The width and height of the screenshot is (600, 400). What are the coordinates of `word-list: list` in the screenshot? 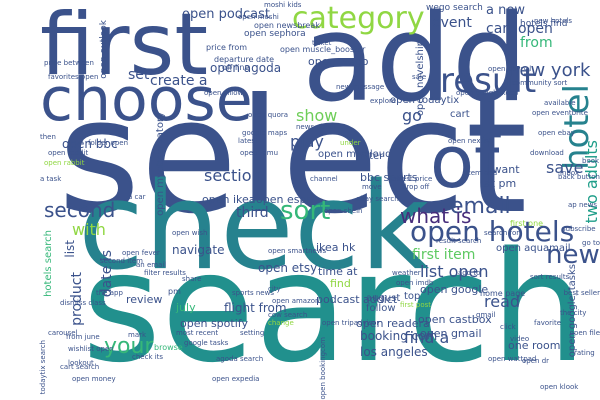 It's located at (70, 249).